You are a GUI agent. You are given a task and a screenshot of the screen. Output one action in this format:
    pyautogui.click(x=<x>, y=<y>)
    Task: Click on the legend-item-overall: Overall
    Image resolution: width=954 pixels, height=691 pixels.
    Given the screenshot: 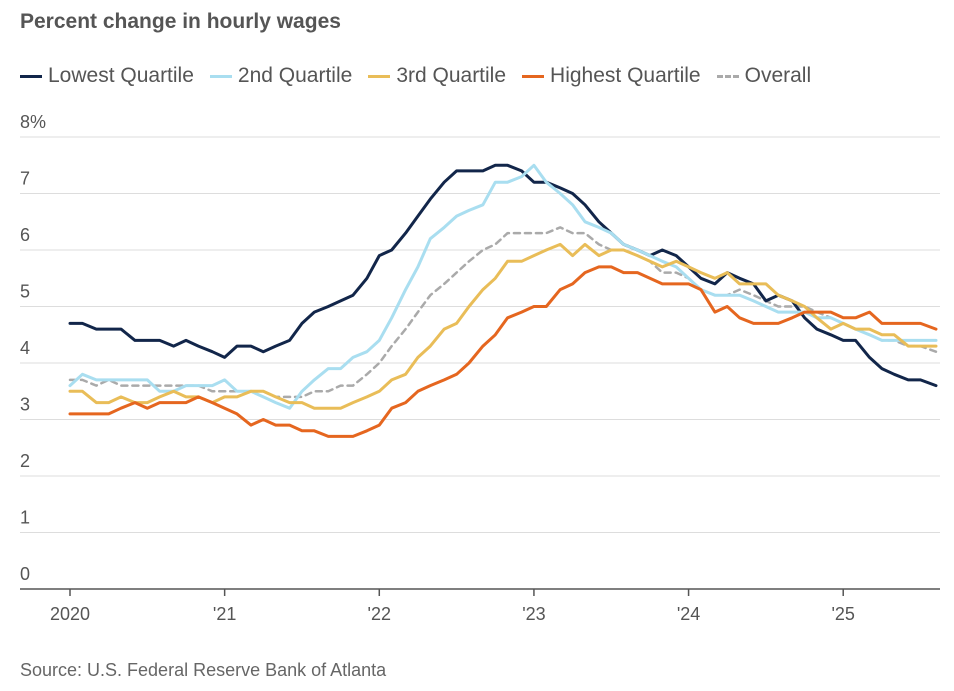 What is the action you would take?
    pyautogui.click(x=764, y=76)
    